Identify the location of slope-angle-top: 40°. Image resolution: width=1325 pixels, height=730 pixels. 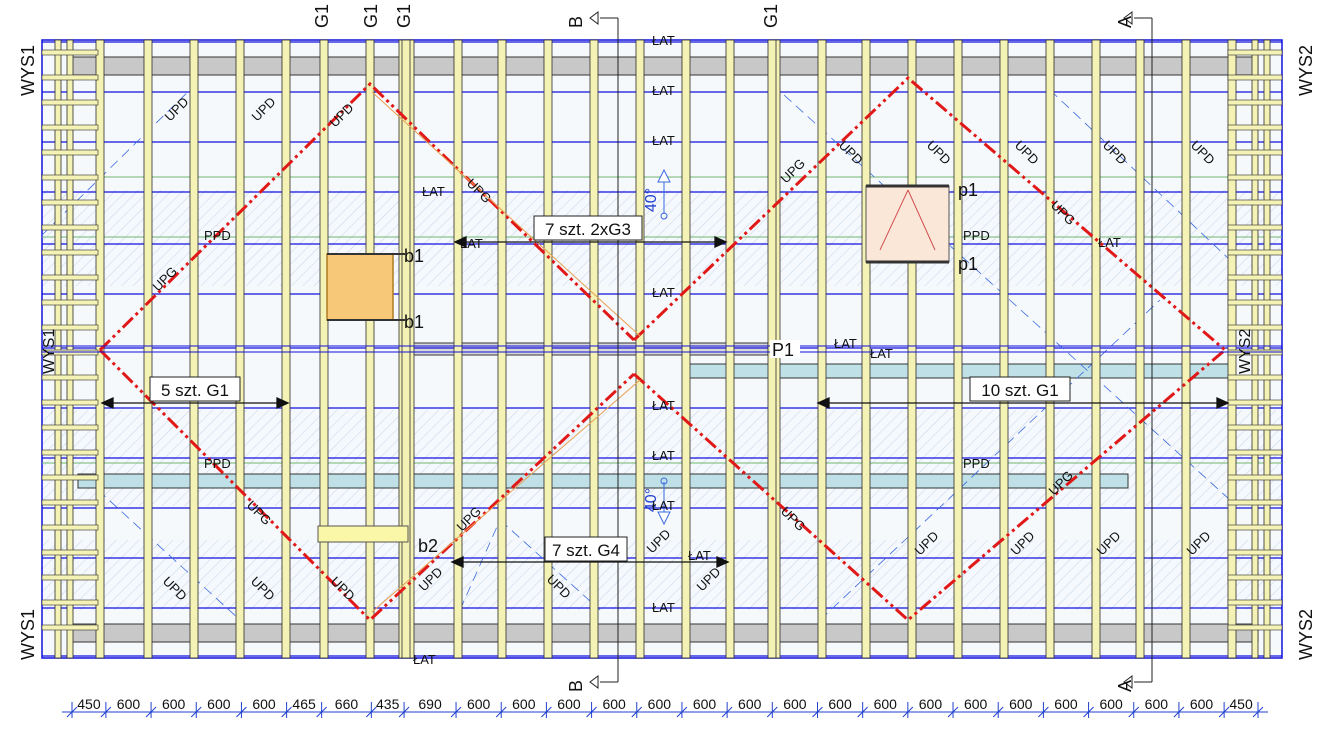
(651, 200).